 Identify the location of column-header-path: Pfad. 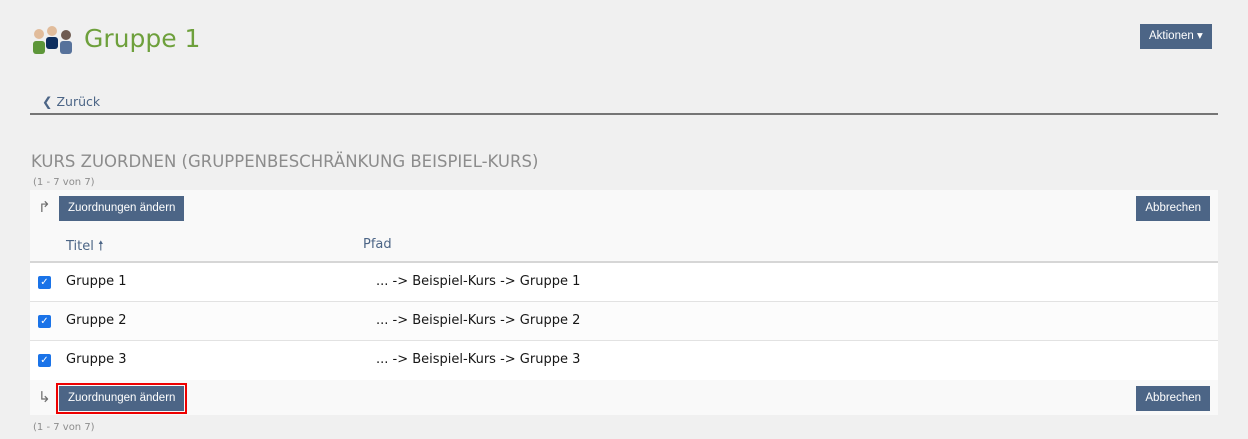
(377, 244).